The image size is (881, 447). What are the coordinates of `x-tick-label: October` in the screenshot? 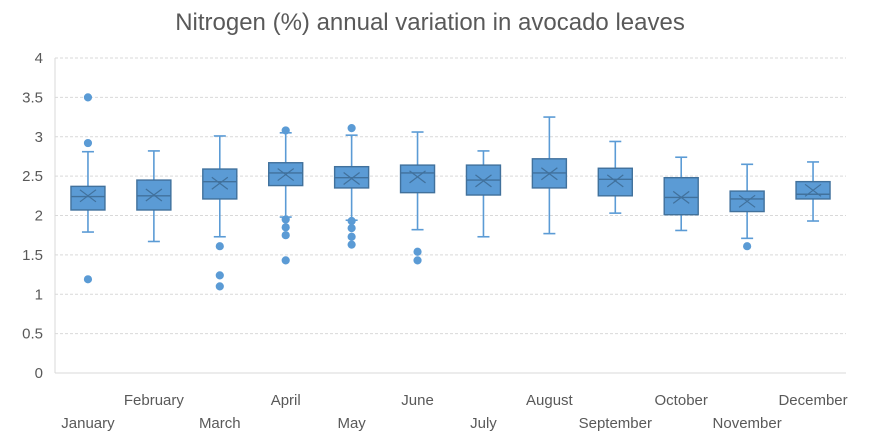 It's located at (681, 400).